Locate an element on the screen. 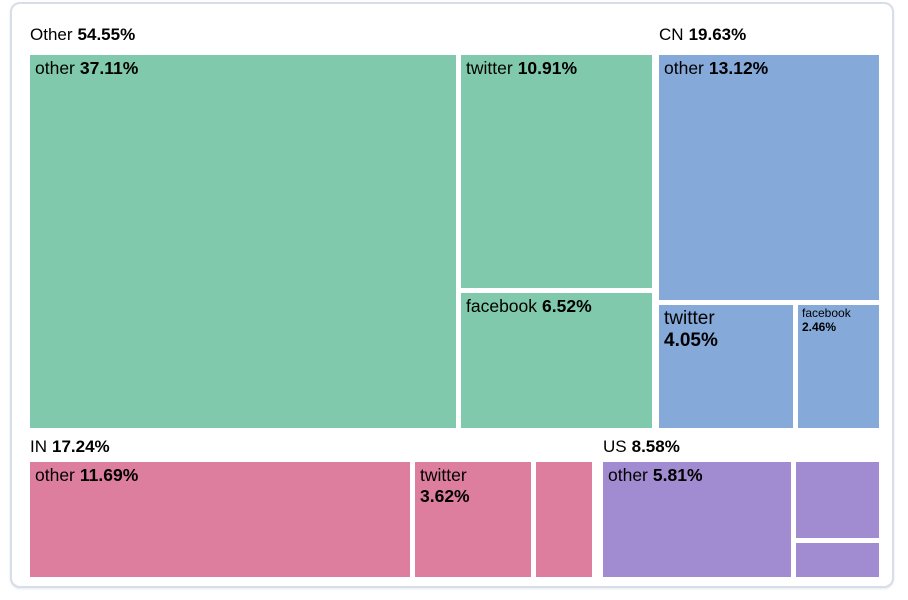 Image resolution: width=908 pixels, height=600 pixels. treemap-cell-cn-other: other 13.12% is located at coordinates (769, 177).